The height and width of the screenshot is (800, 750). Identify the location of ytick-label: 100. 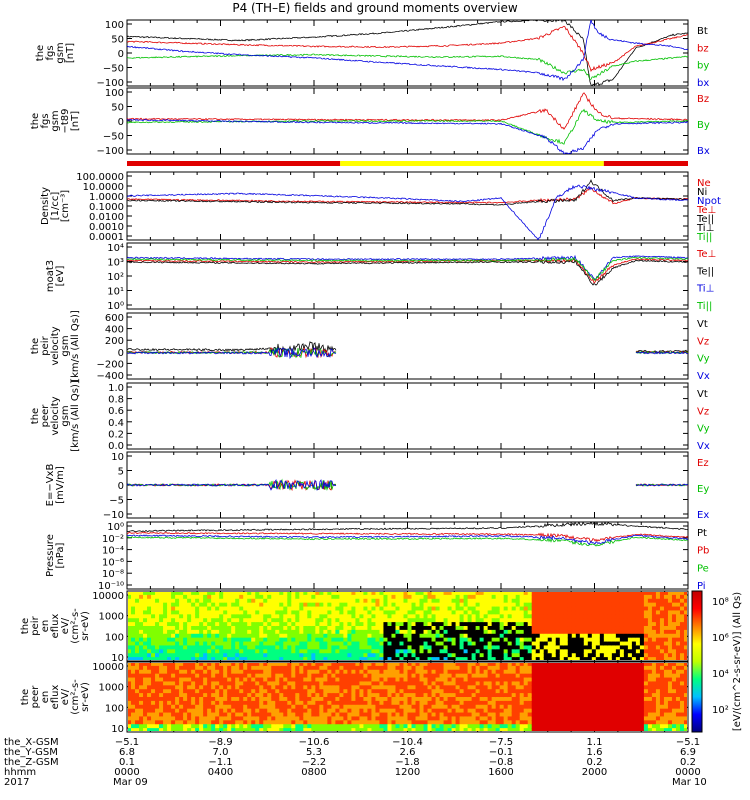
(114, 93).